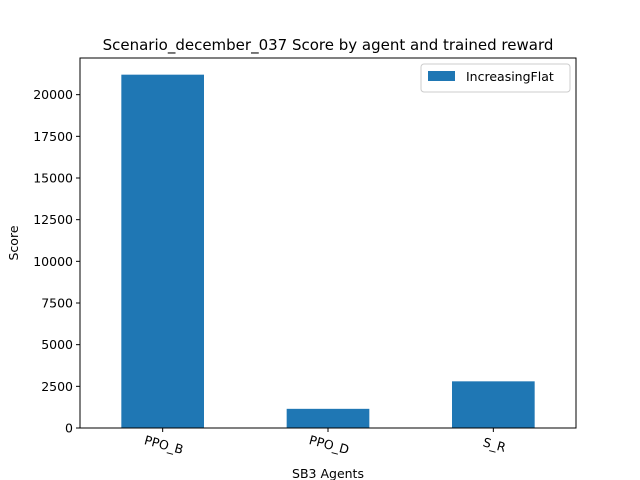 This screenshot has width=640, height=480. What do you see at coordinates (510, 76) in the screenshot?
I see `legend-label: IncreasingFlat` at bounding box center [510, 76].